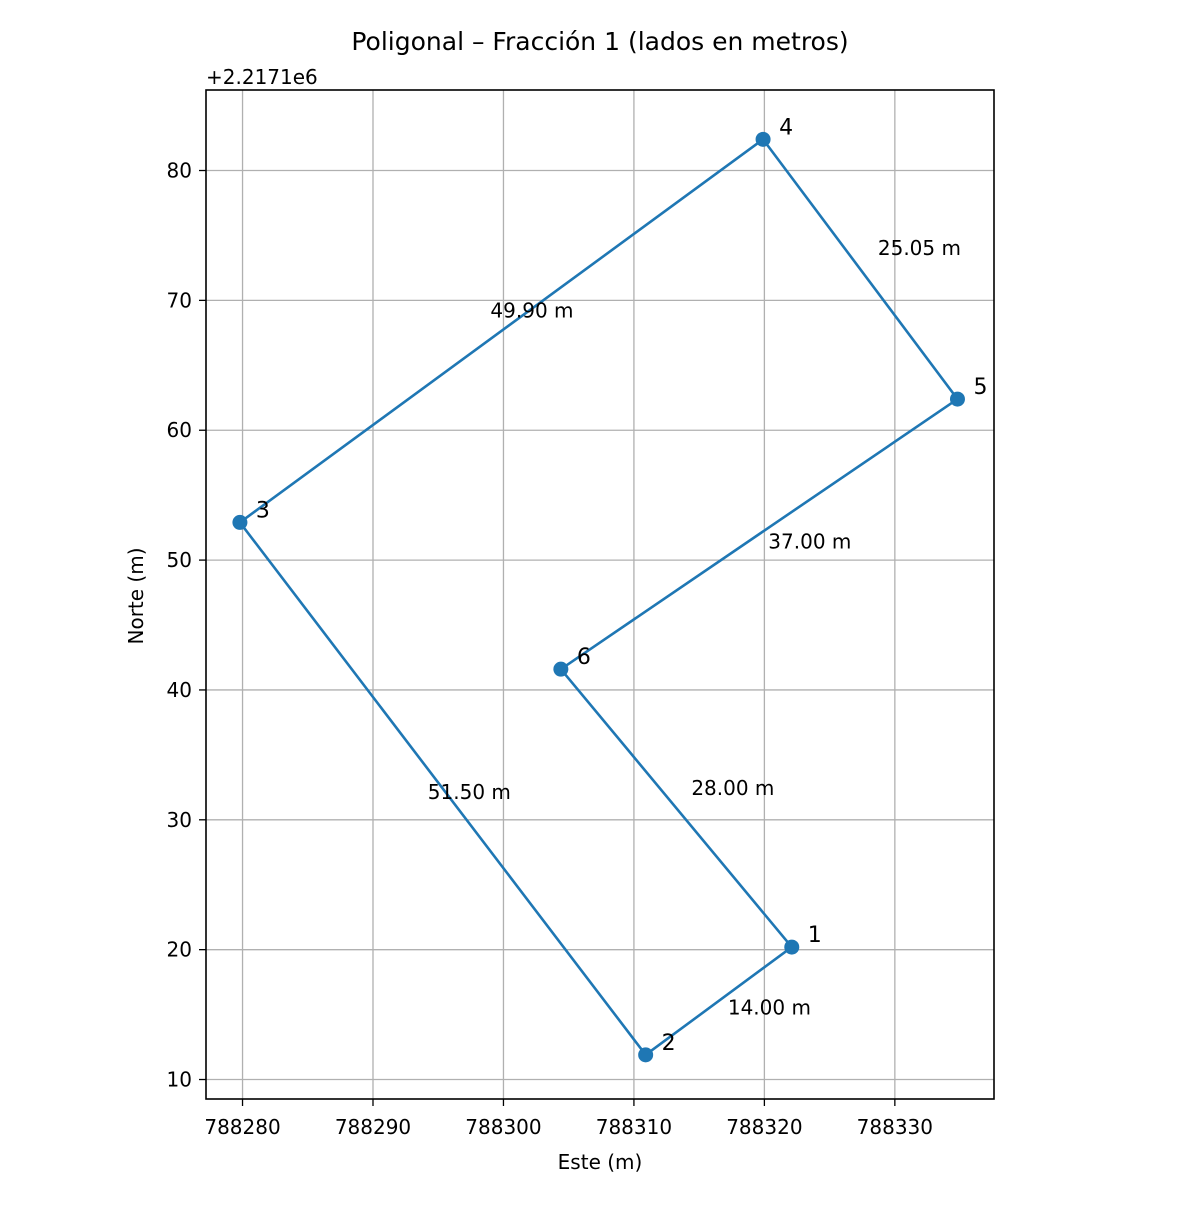 The width and height of the screenshot is (1200, 1205). What do you see at coordinates (809, 541) in the screenshot?
I see `edge-length-label: 37.00 m` at bounding box center [809, 541].